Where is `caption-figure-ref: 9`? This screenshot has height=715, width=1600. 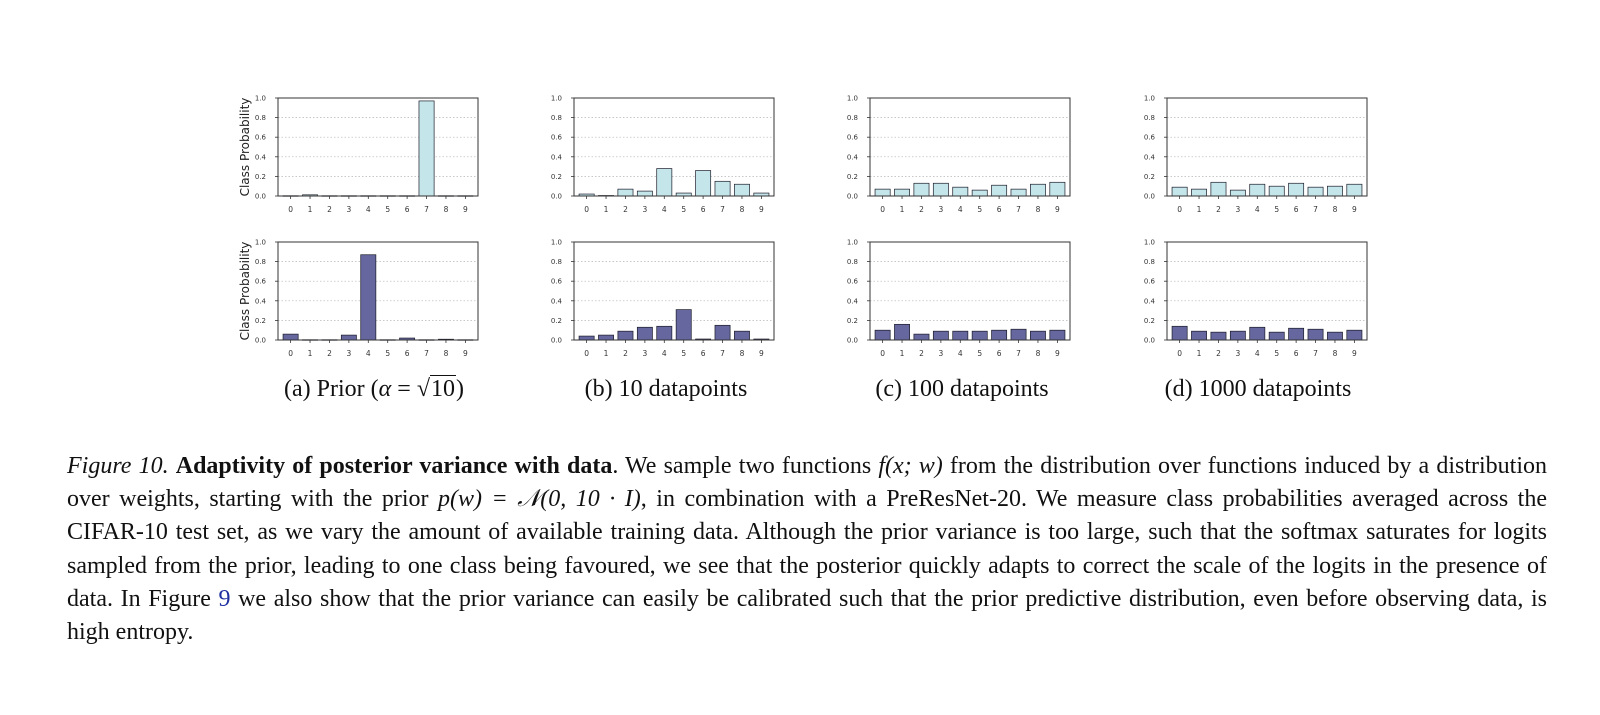 caption-figure-ref: 9 is located at coordinates (224, 598).